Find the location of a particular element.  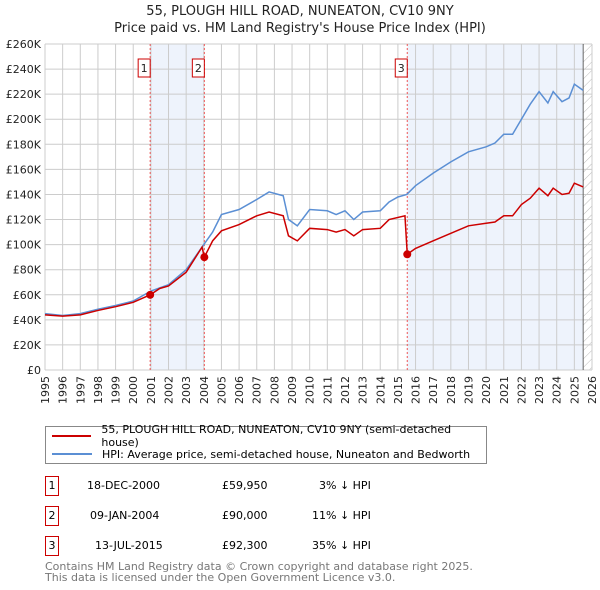

x-tick-label: 2010 is located at coordinates (310, 390).